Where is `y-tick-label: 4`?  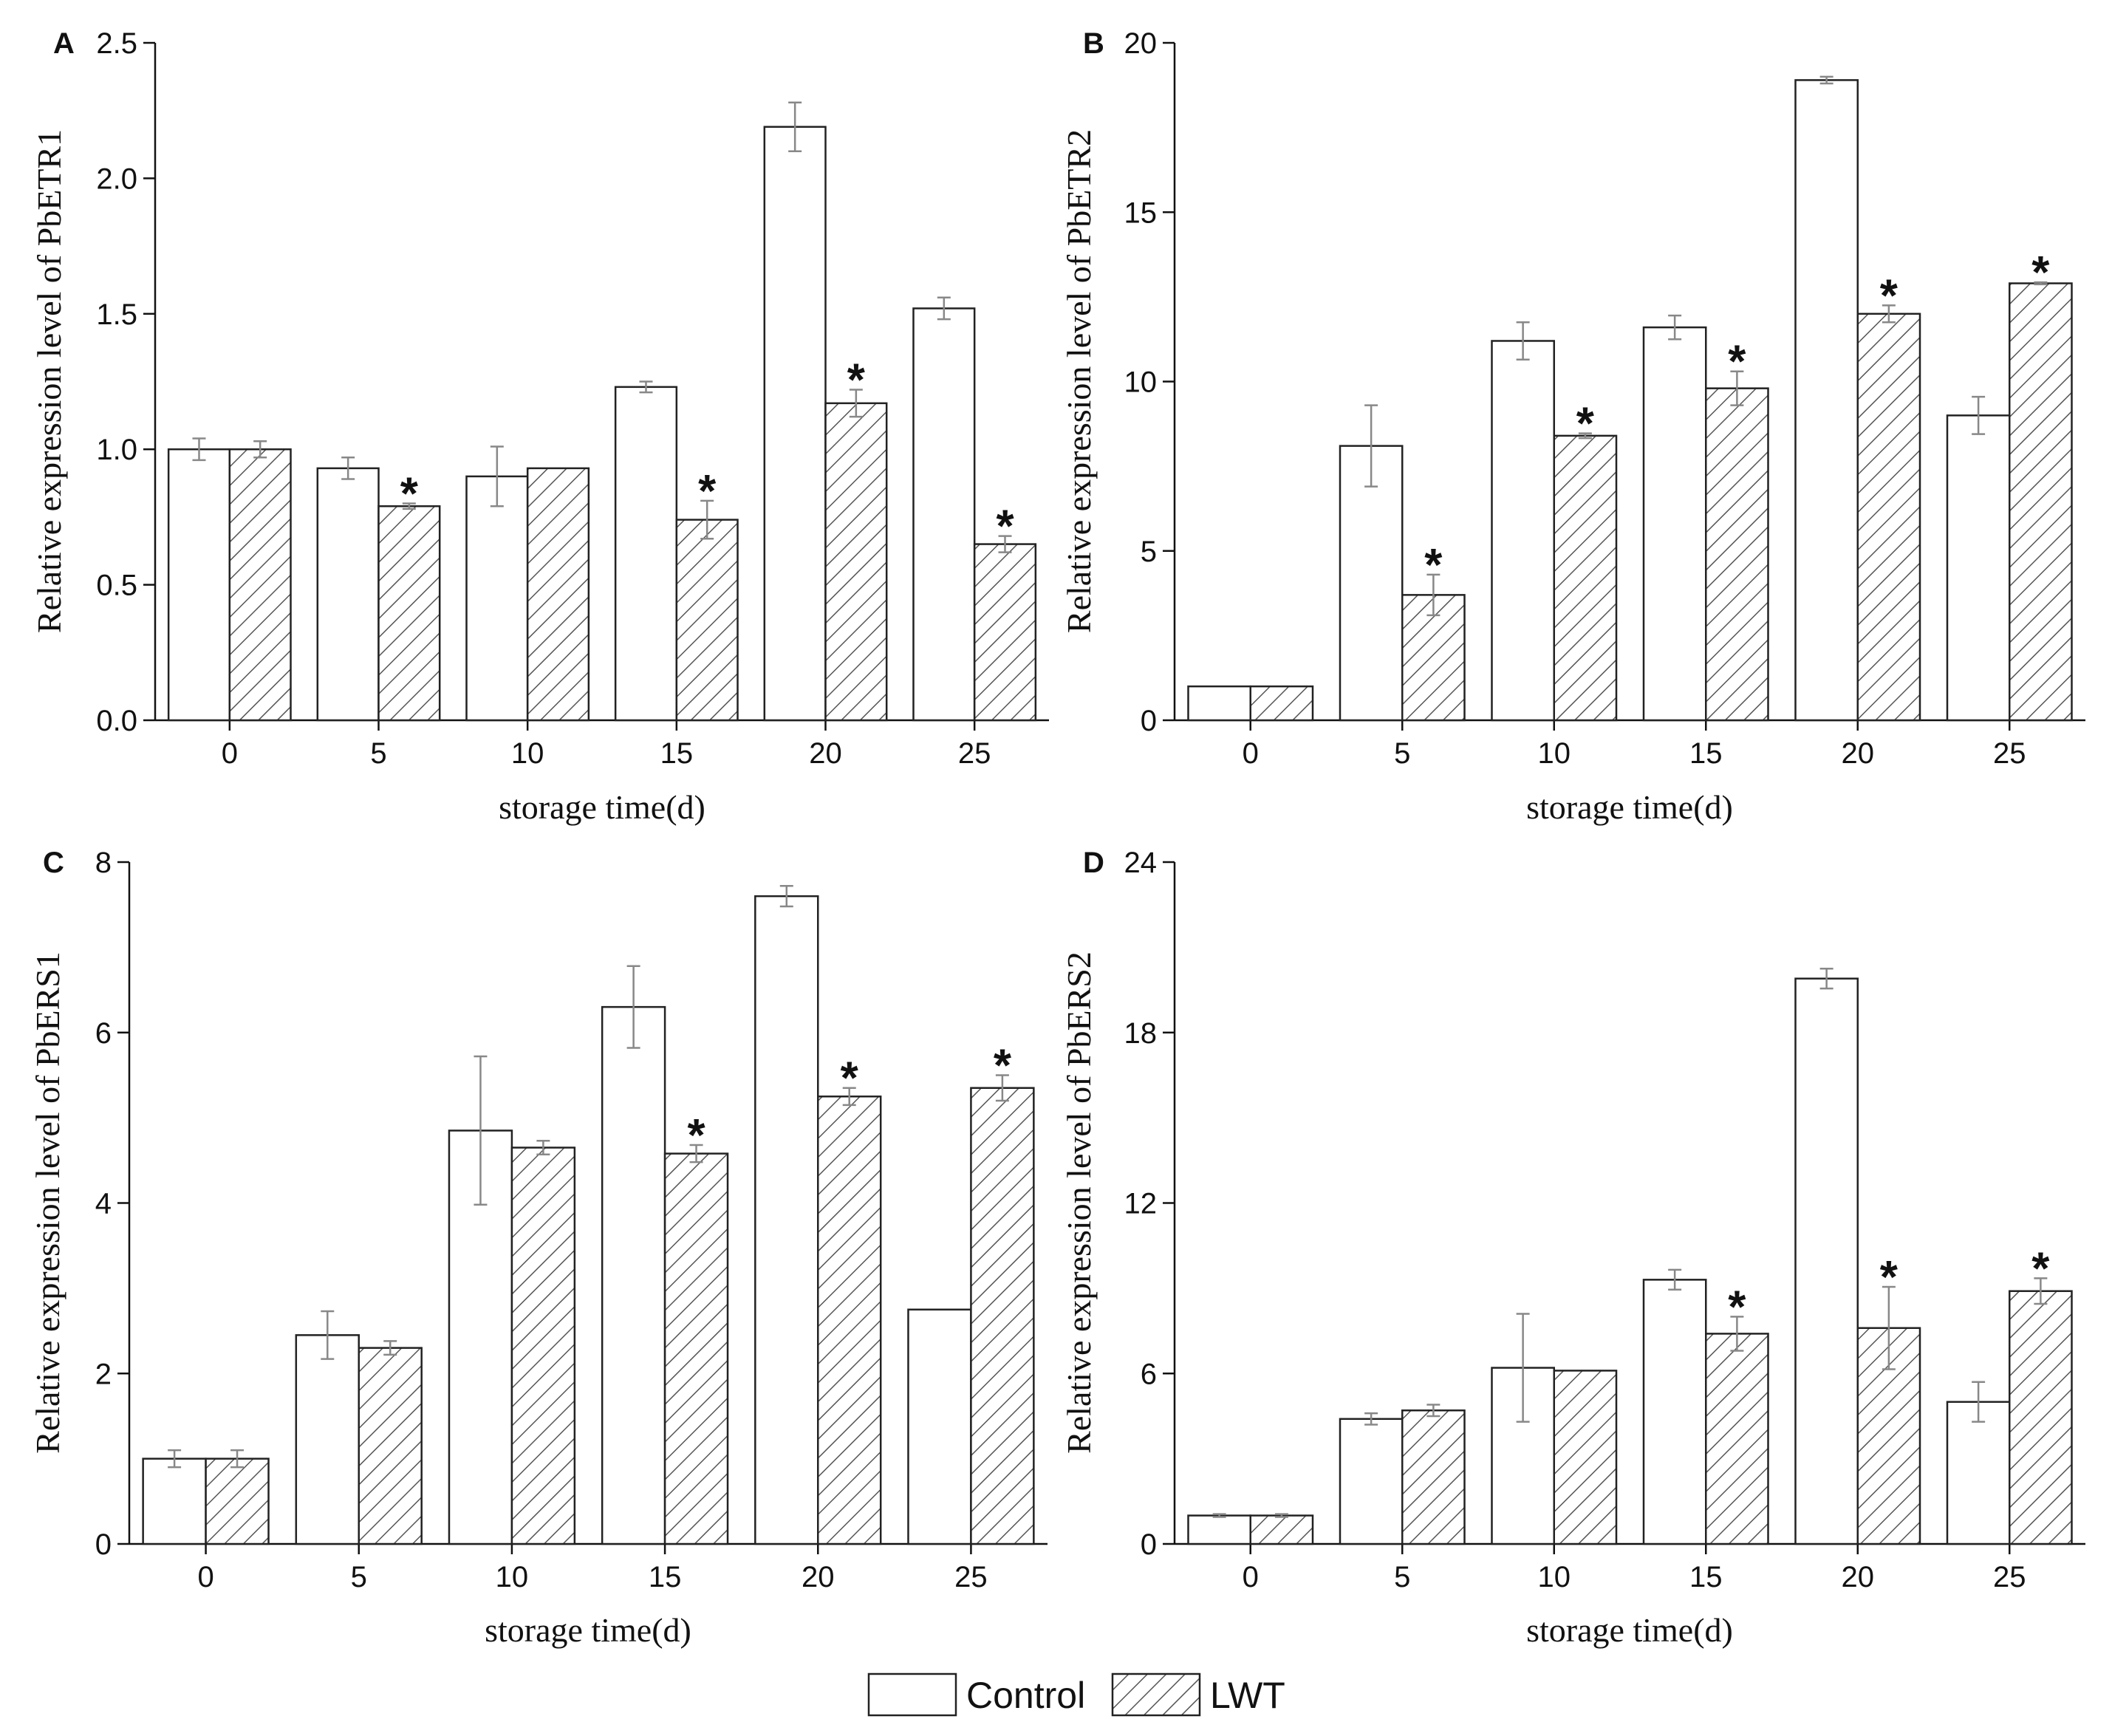
y-tick-label: 4 is located at coordinates (103, 1204).